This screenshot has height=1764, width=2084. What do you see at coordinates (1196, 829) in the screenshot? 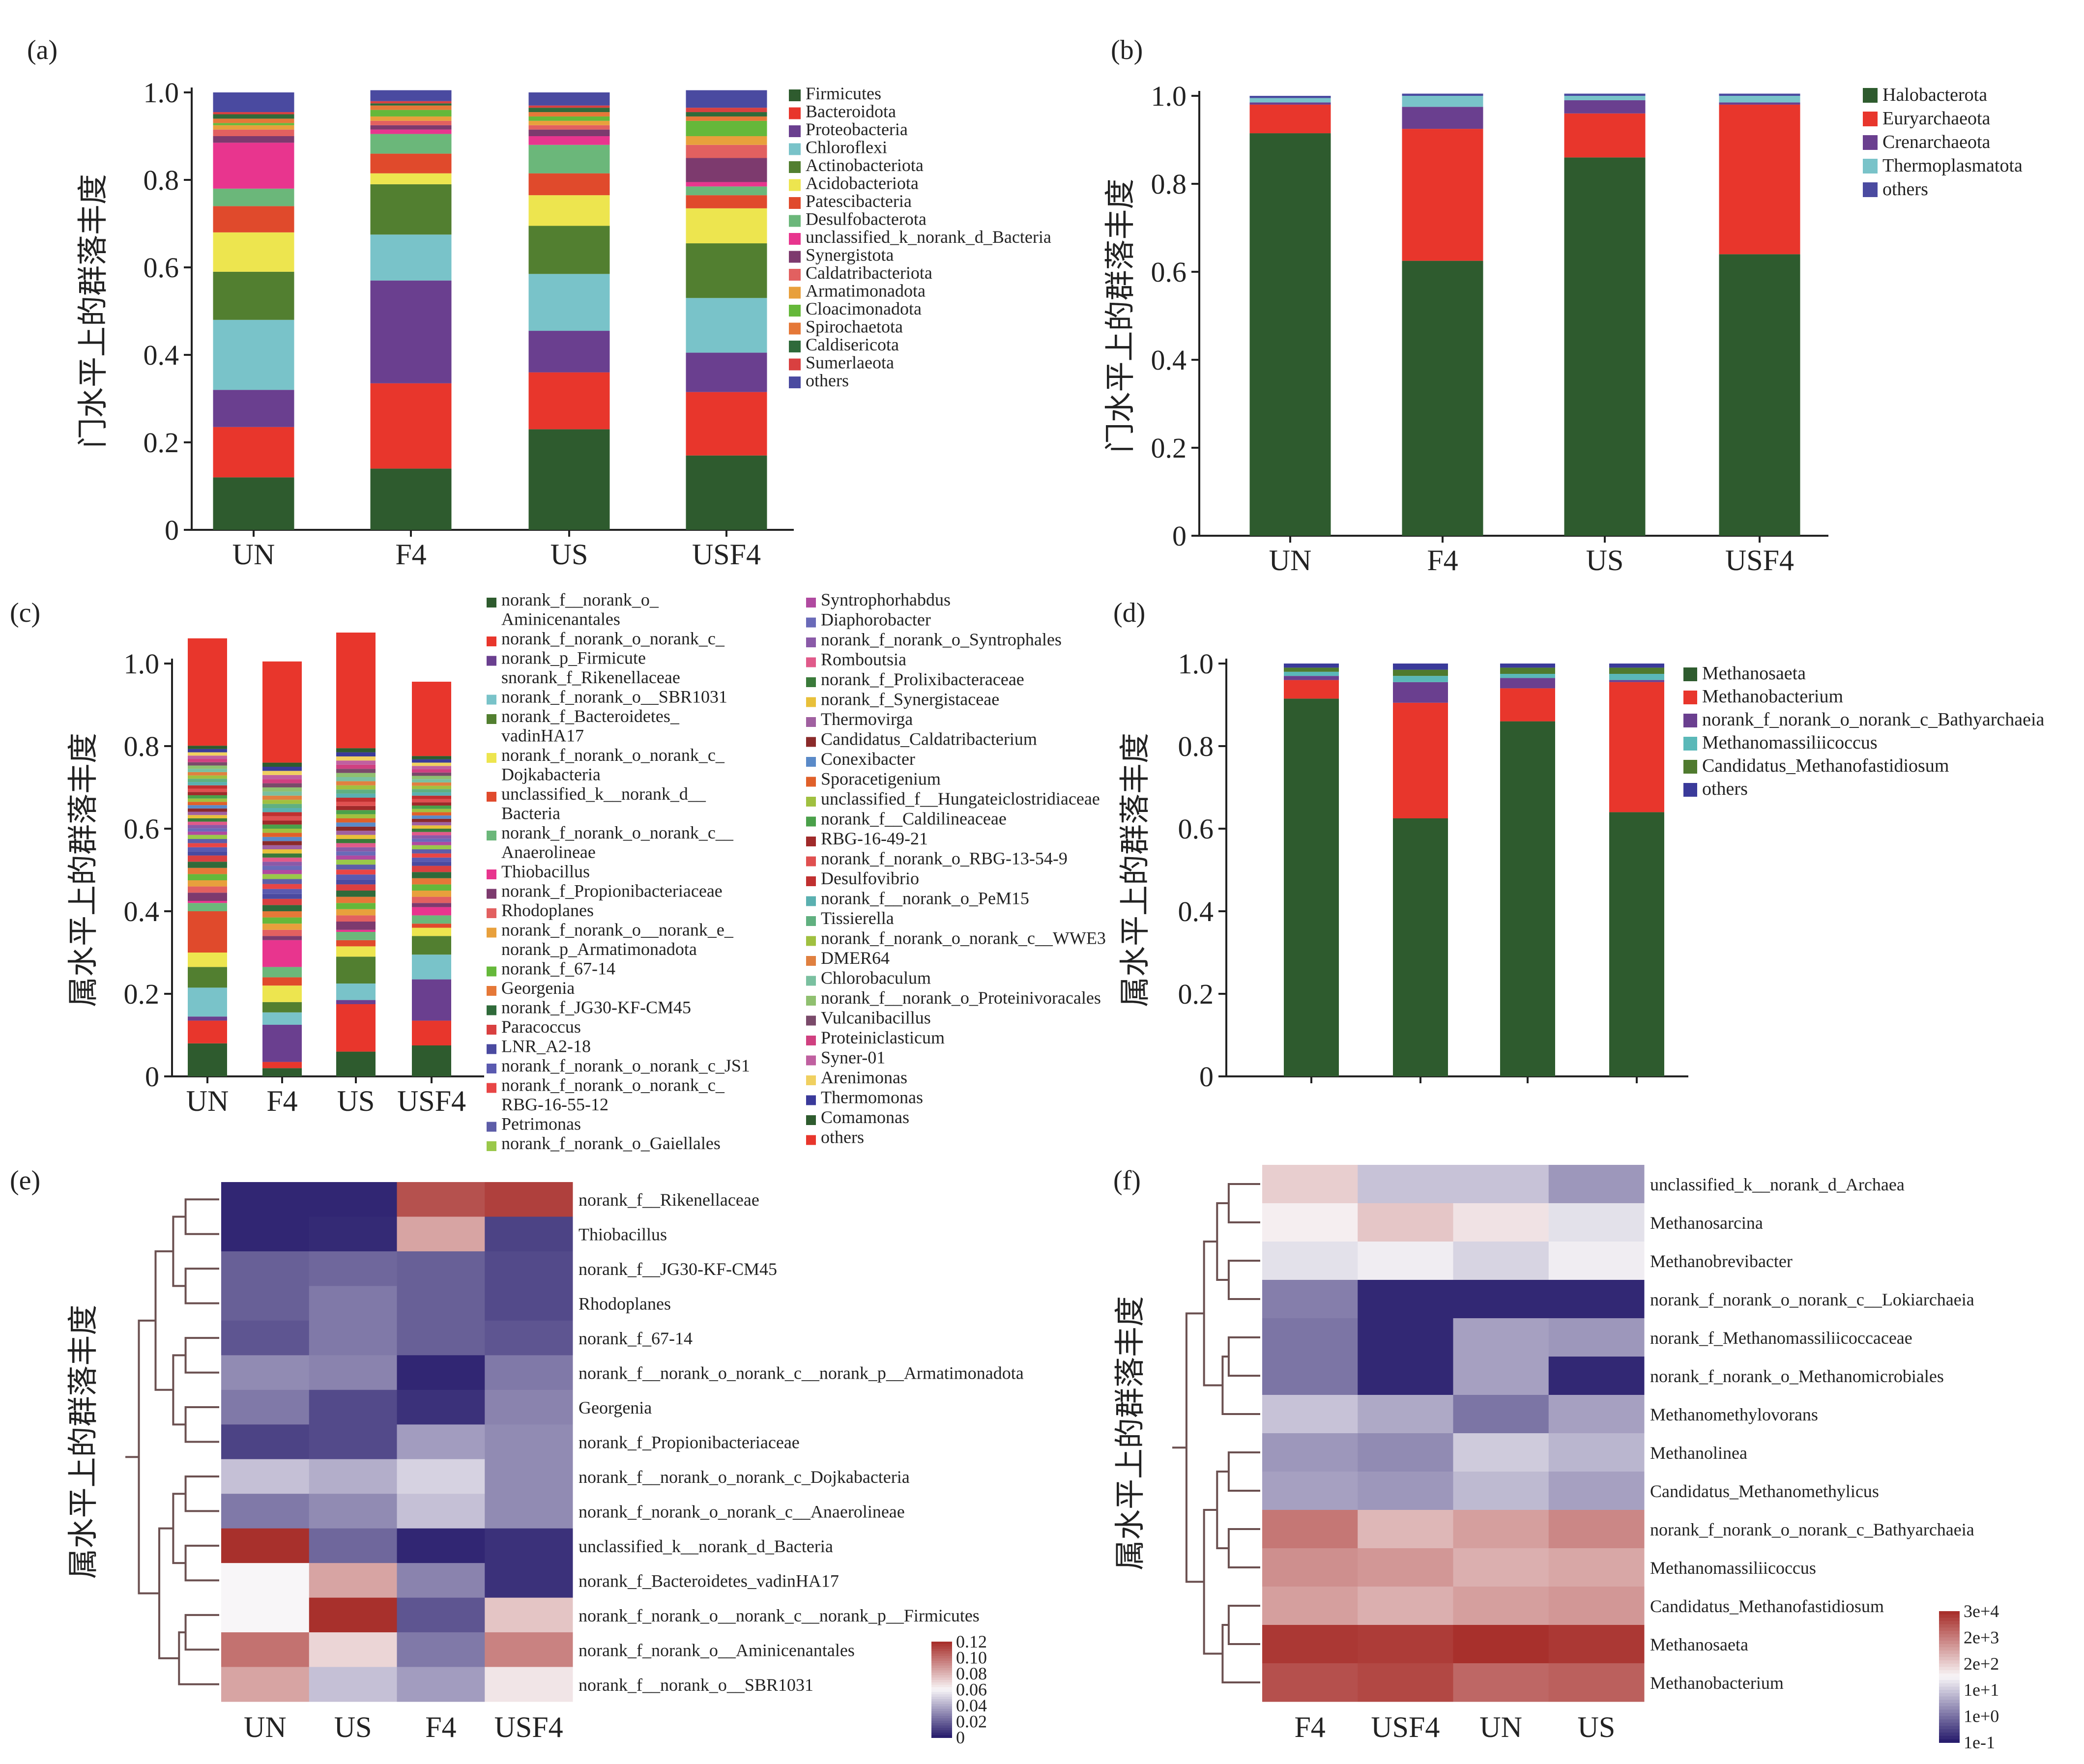
I see `y-tick-label: 0.6` at bounding box center [1196, 829].